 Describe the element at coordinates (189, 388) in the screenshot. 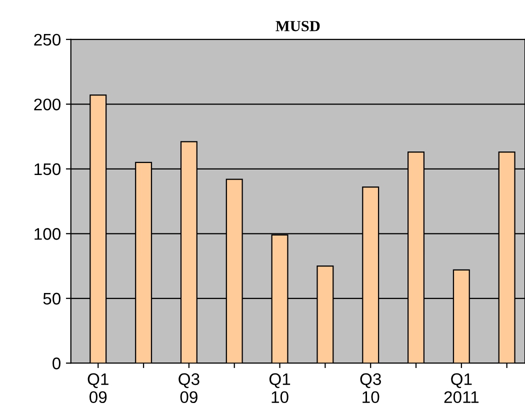

I see `x-tick-label: Q3 09` at that location.